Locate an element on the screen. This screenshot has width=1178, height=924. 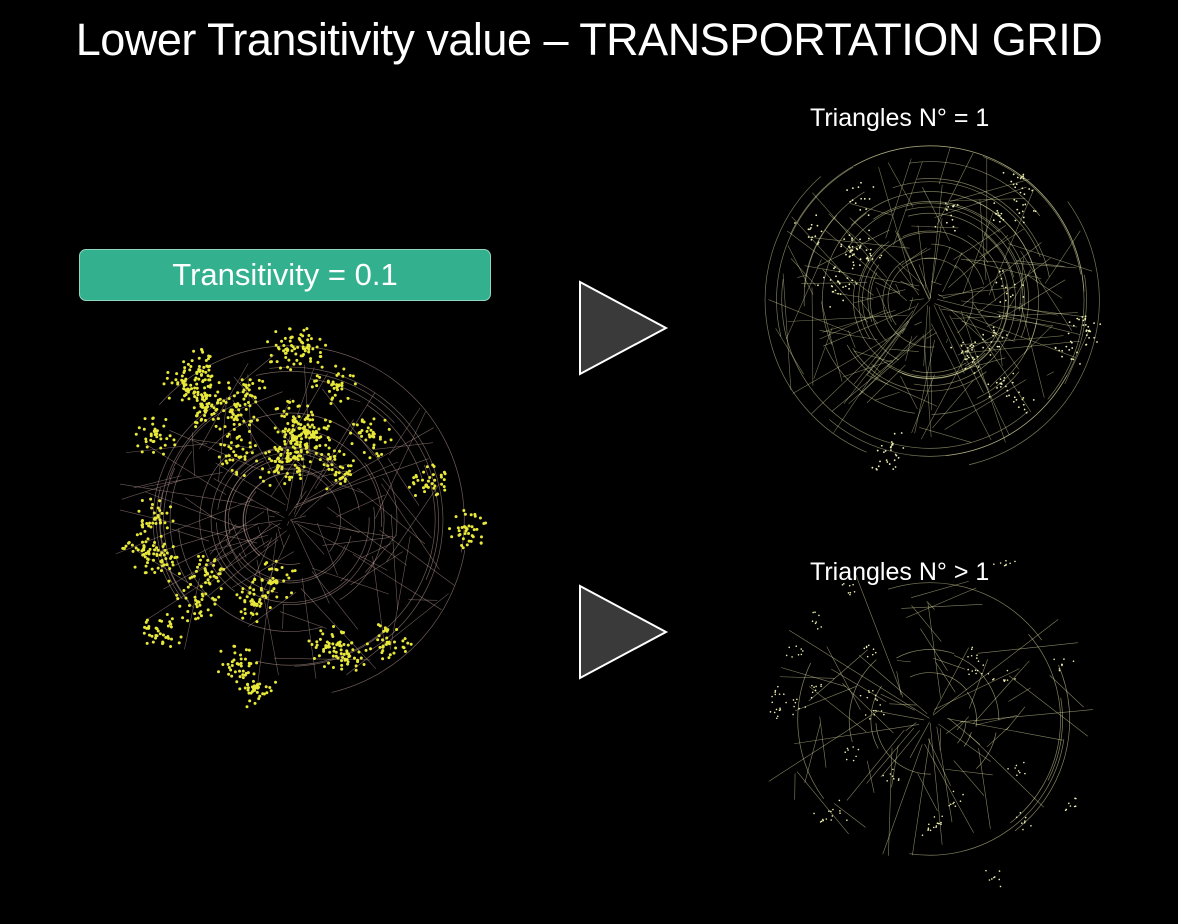
transitivity-badge: Transitivity = 0.1 is located at coordinates (285, 275).